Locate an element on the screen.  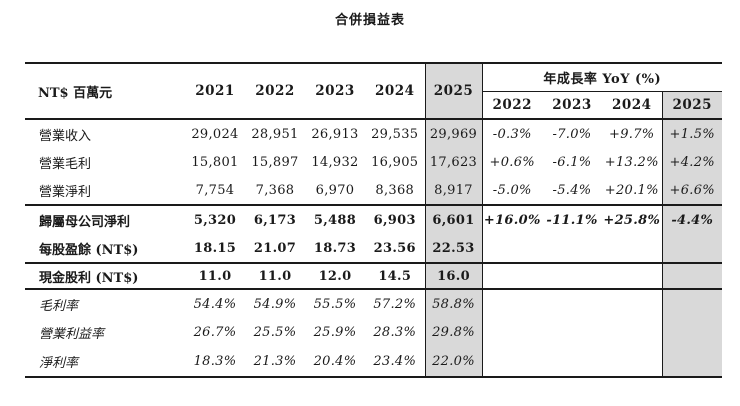
yoy-cell: -7.0% is located at coordinates (572, 134).